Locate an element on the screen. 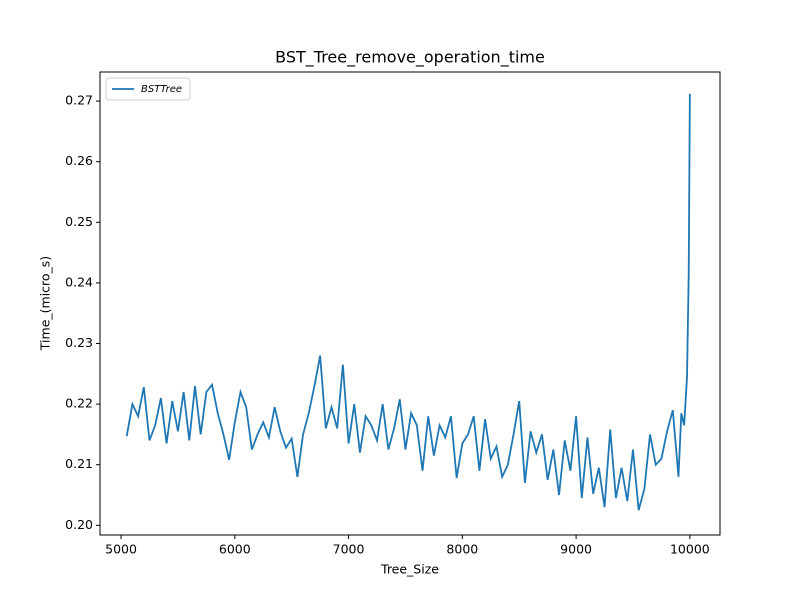 The image size is (800, 604). y-tick-label: 0.22 is located at coordinates (79, 403).